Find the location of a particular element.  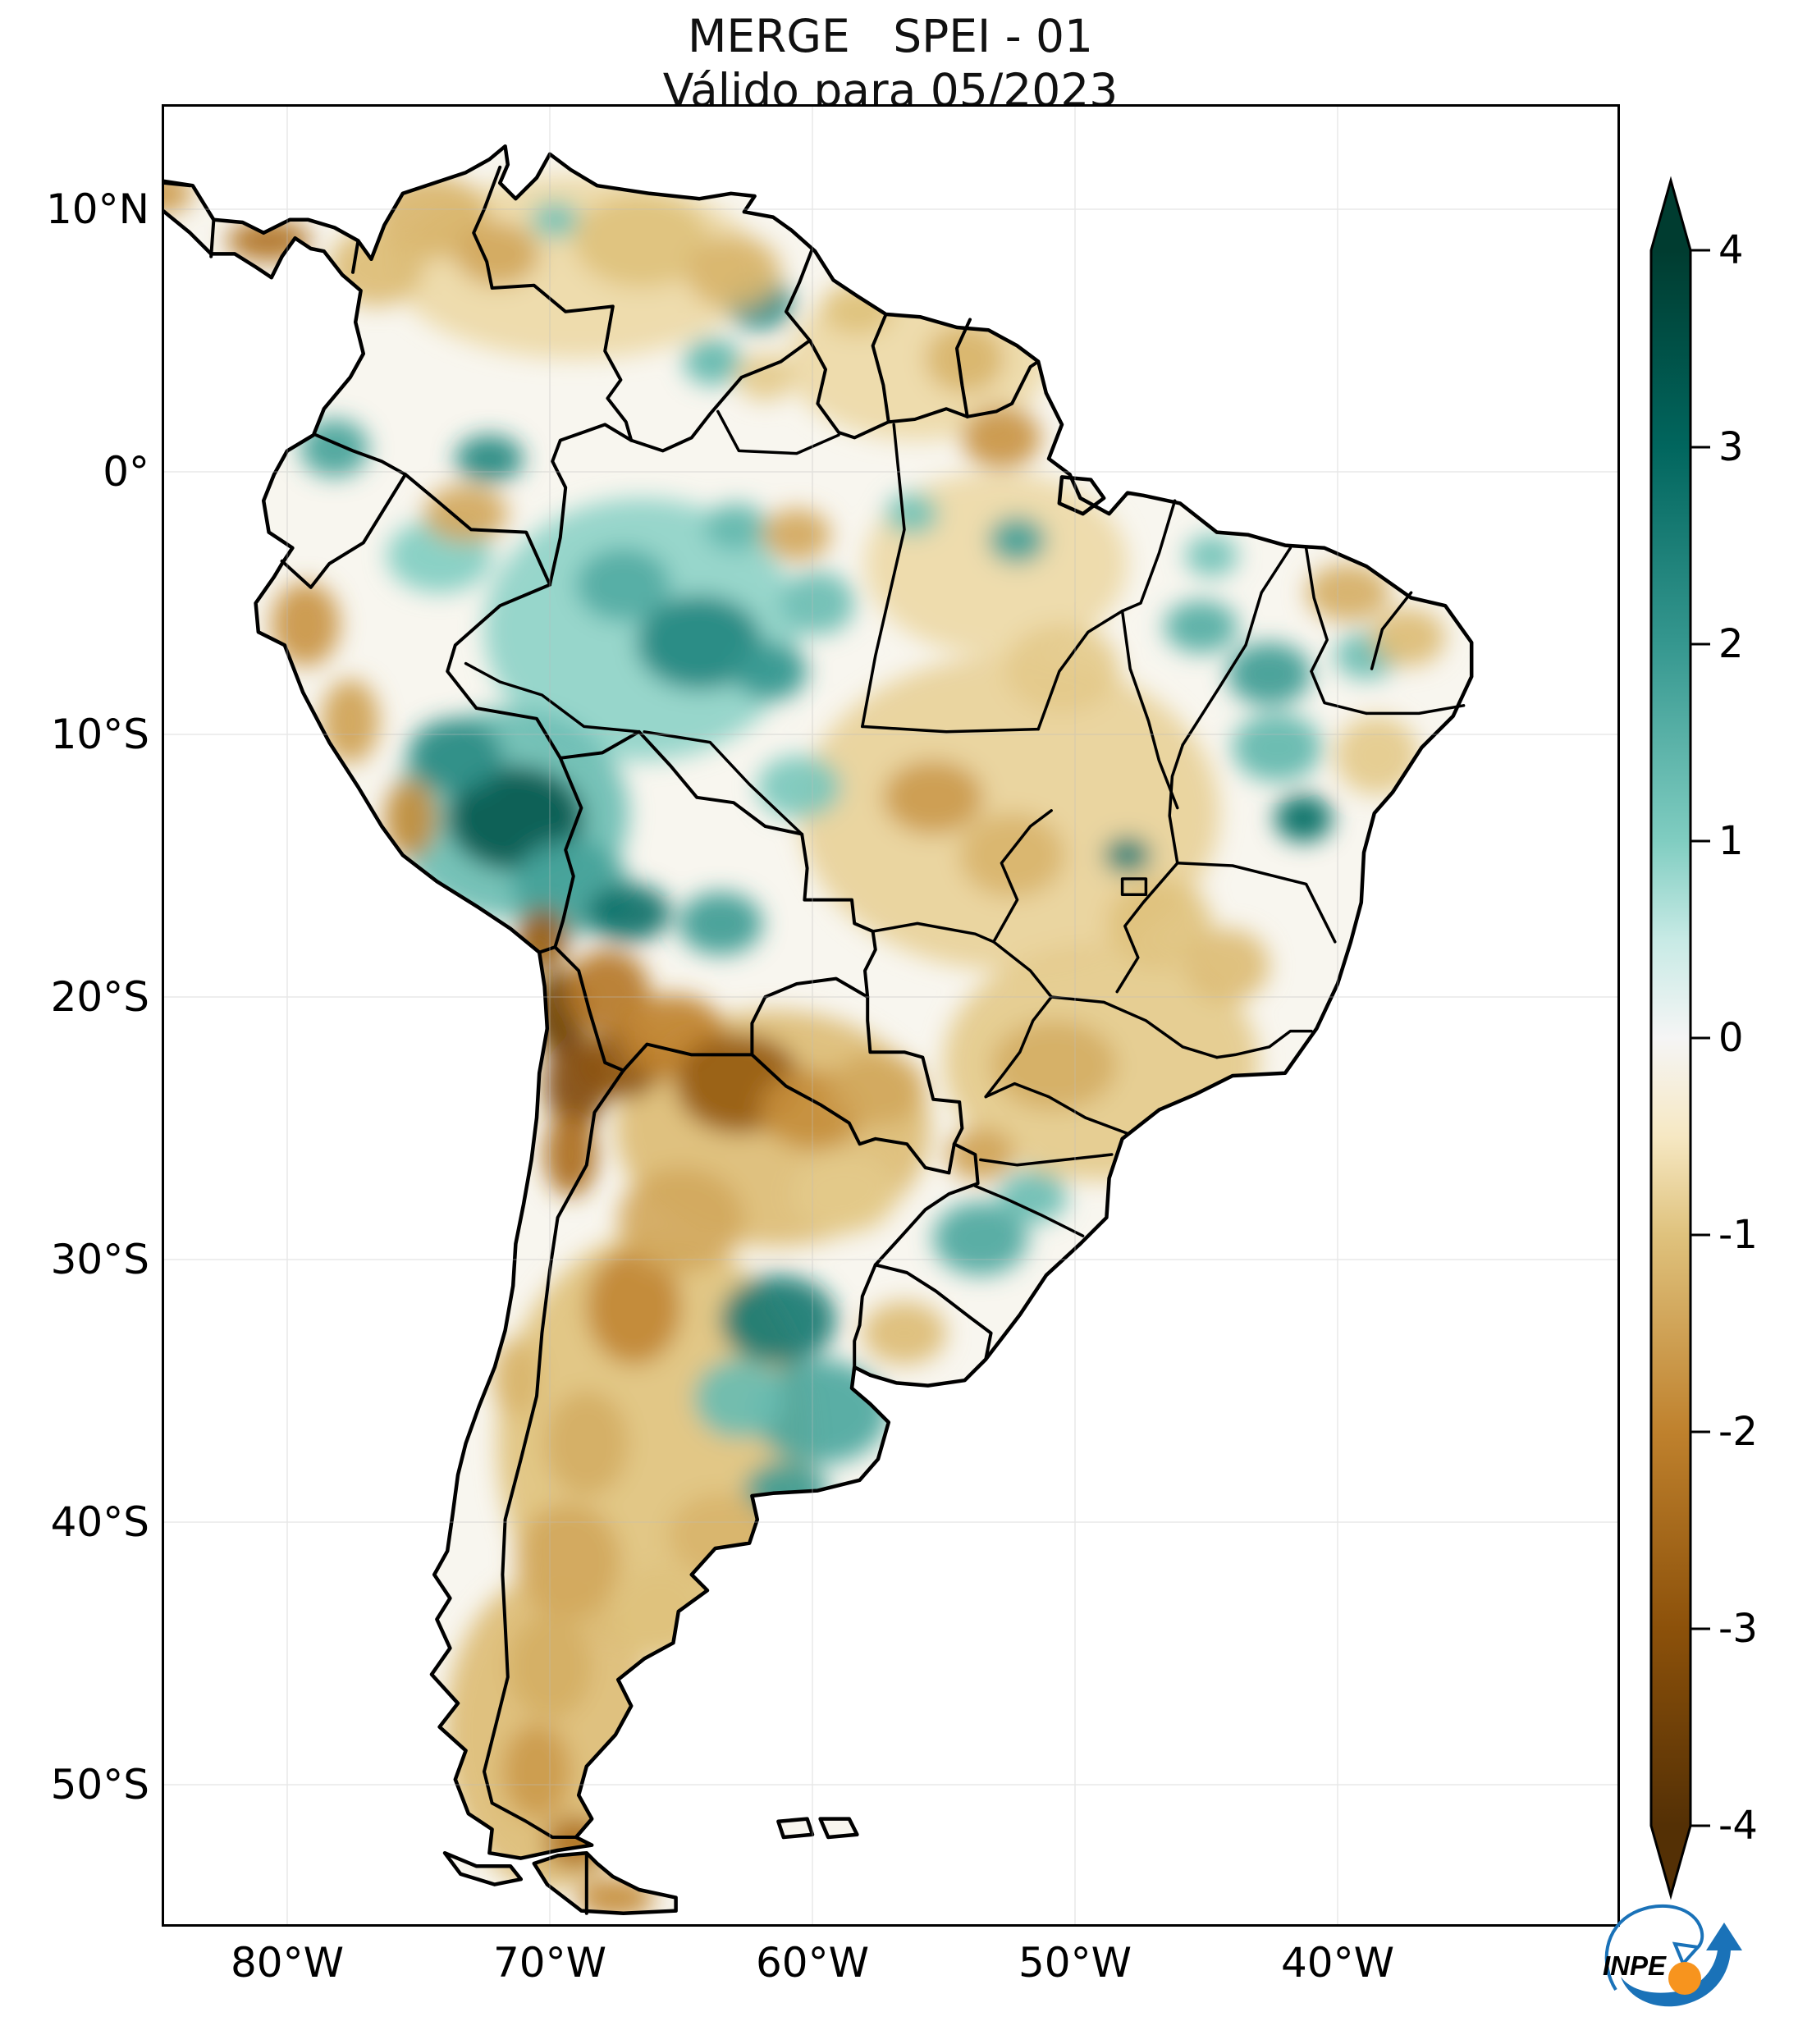

colorbar-tick-label: 4 is located at coordinates (1731, 250).